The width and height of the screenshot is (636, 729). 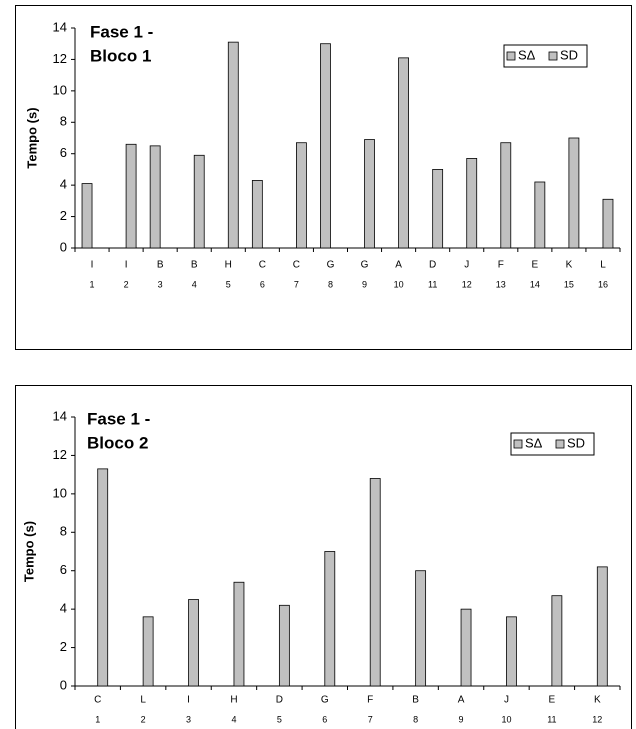 I want to click on legend-label: SΔ, so click(x=534, y=442).